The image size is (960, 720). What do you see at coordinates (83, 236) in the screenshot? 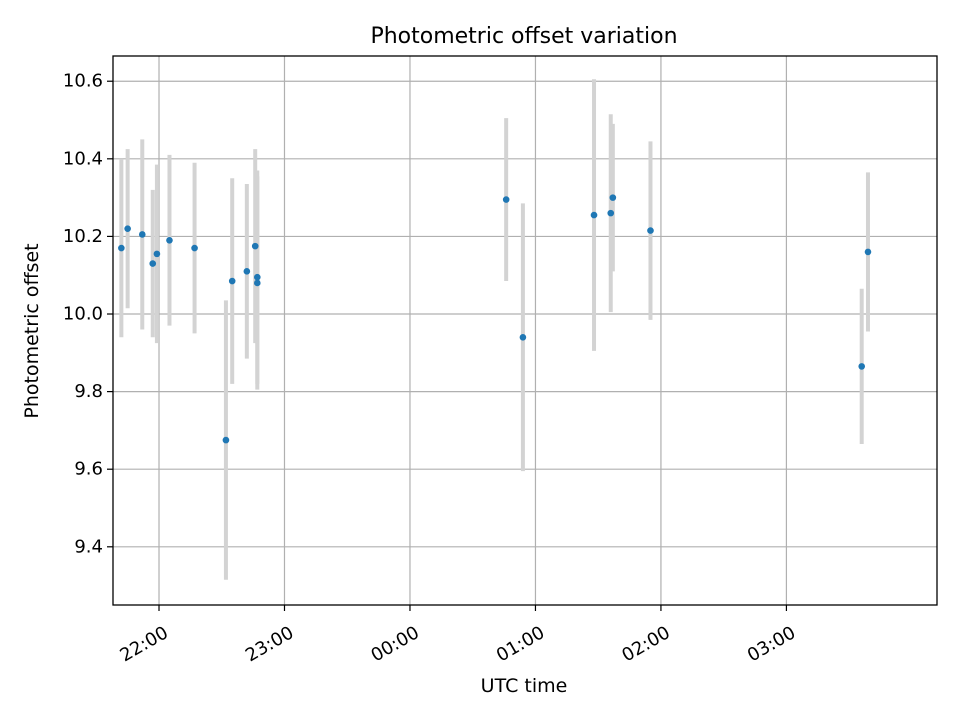
I see `y-tick-label: 10.2` at bounding box center [83, 236].